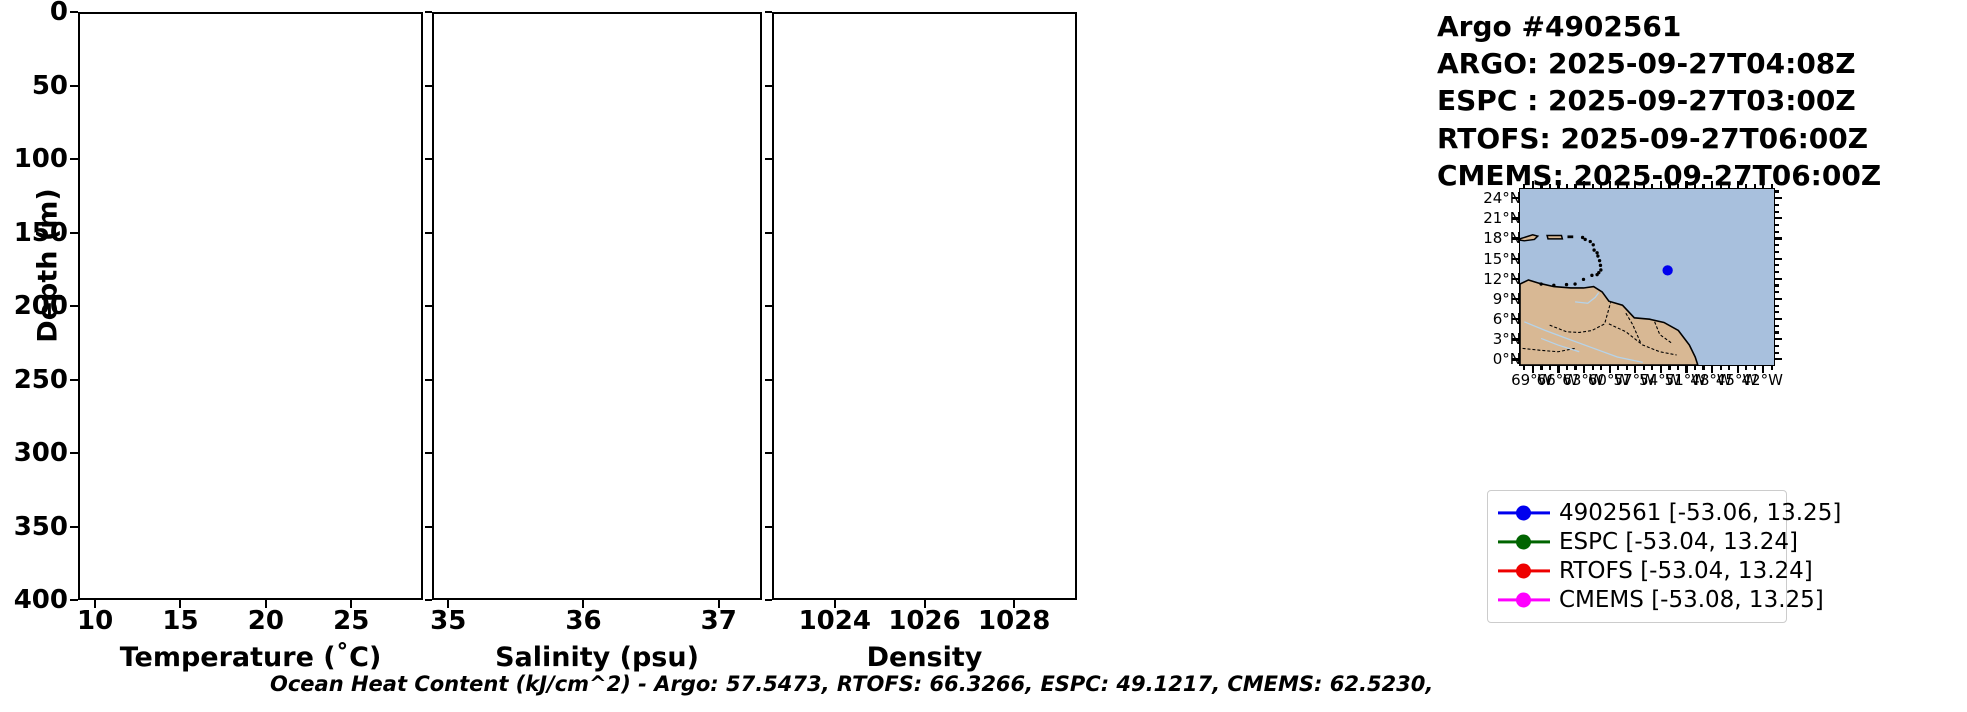 Image resolution: width=1967 pixels, height=712 pixels. Describe the element at coordinates (1608, 380) in the screenshot. I see `map-xtick-3: 60°W` at that location.